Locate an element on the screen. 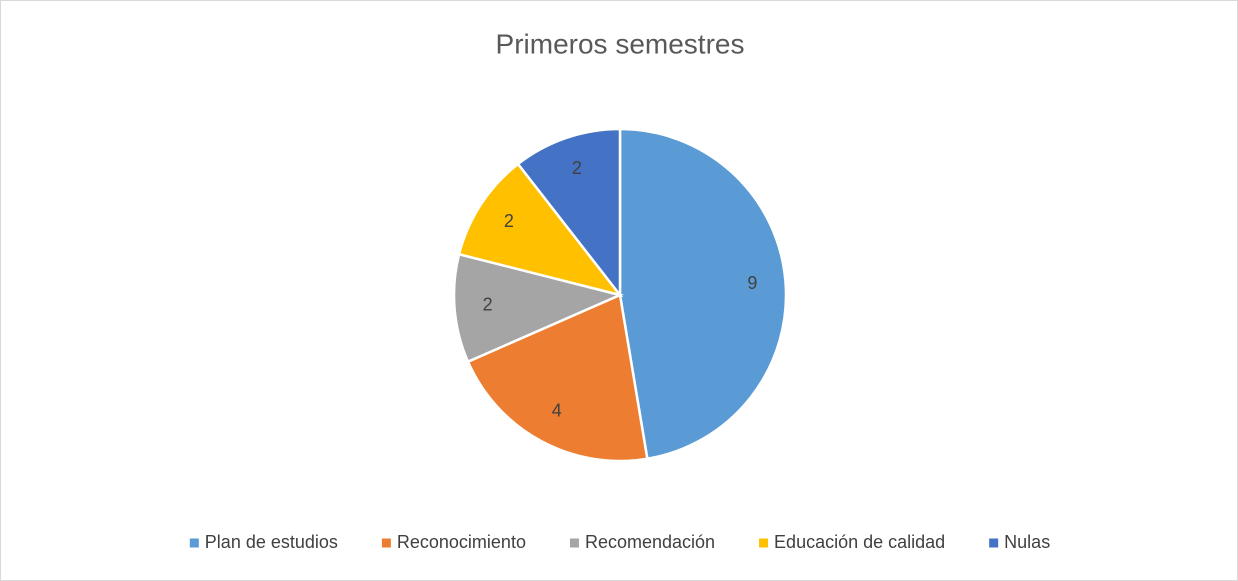  chart-title: Primeros semestres is located at coordinates (620, 43).